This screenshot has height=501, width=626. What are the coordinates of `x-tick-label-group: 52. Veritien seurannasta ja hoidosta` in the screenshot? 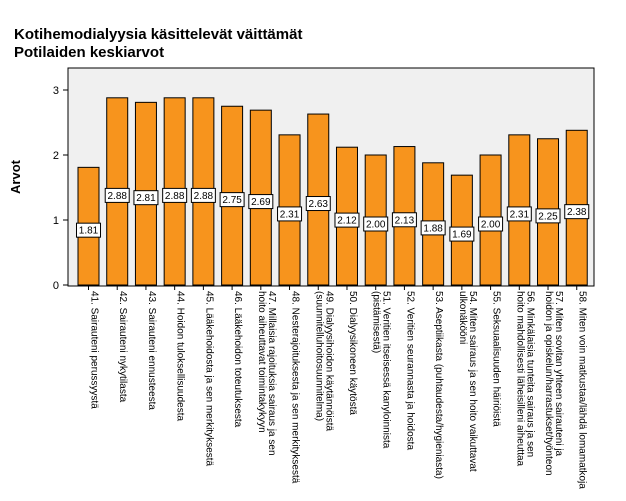 It's located at (409, 370).